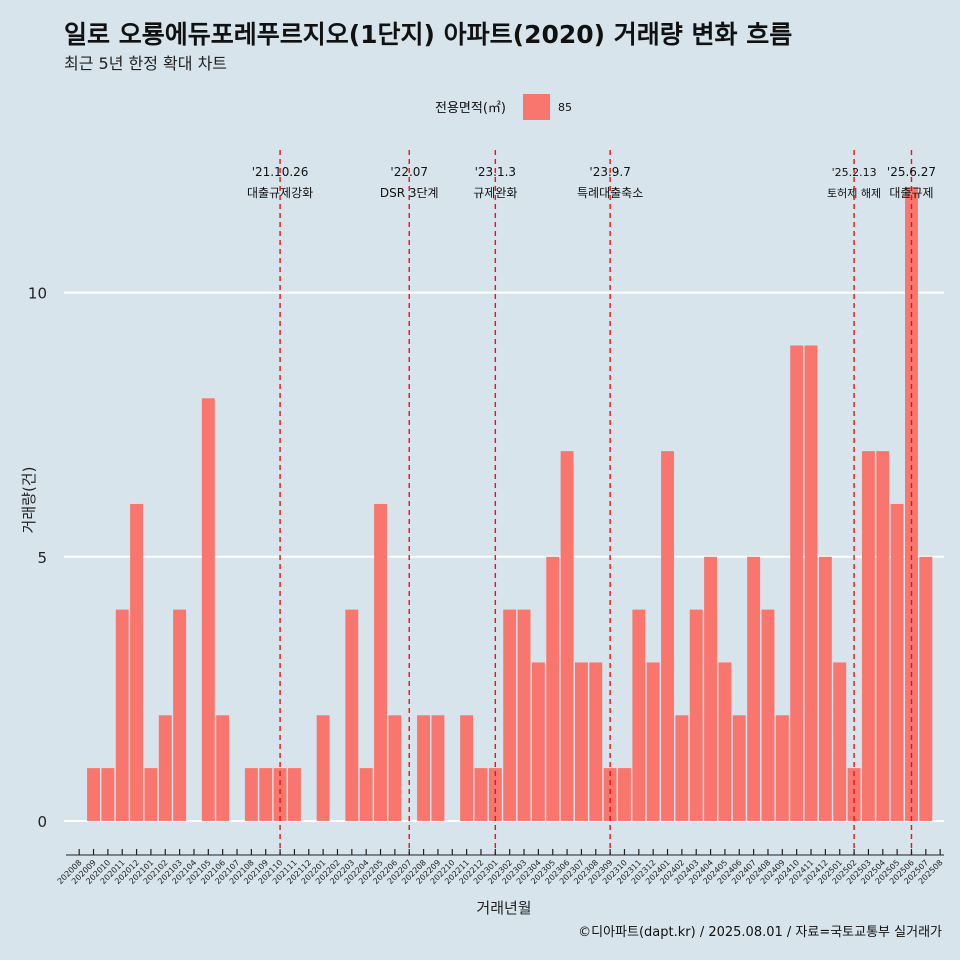  Describe the element at coordinates (280, 193) in the screenshot. I see `event-desc-label: 대출규제강화` at that location.